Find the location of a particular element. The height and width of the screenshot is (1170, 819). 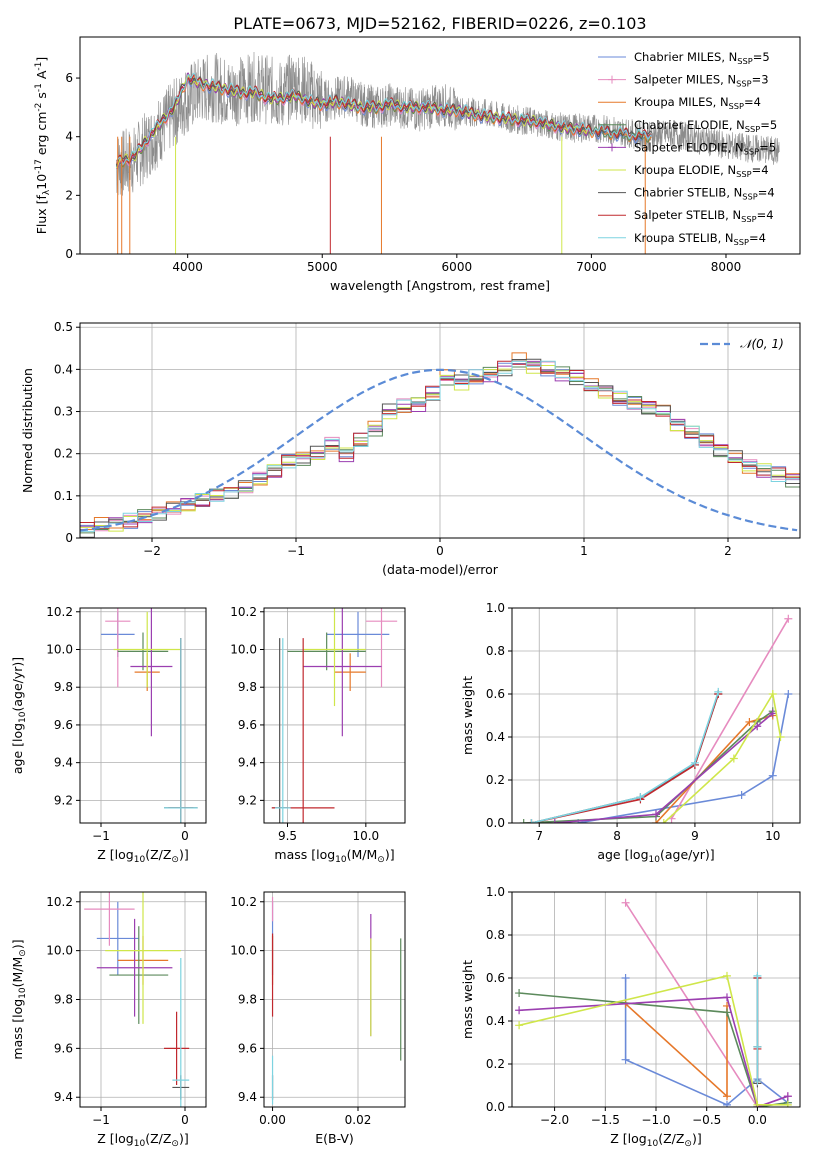

label-fragment: =5 is located at coordinates (761, 57).